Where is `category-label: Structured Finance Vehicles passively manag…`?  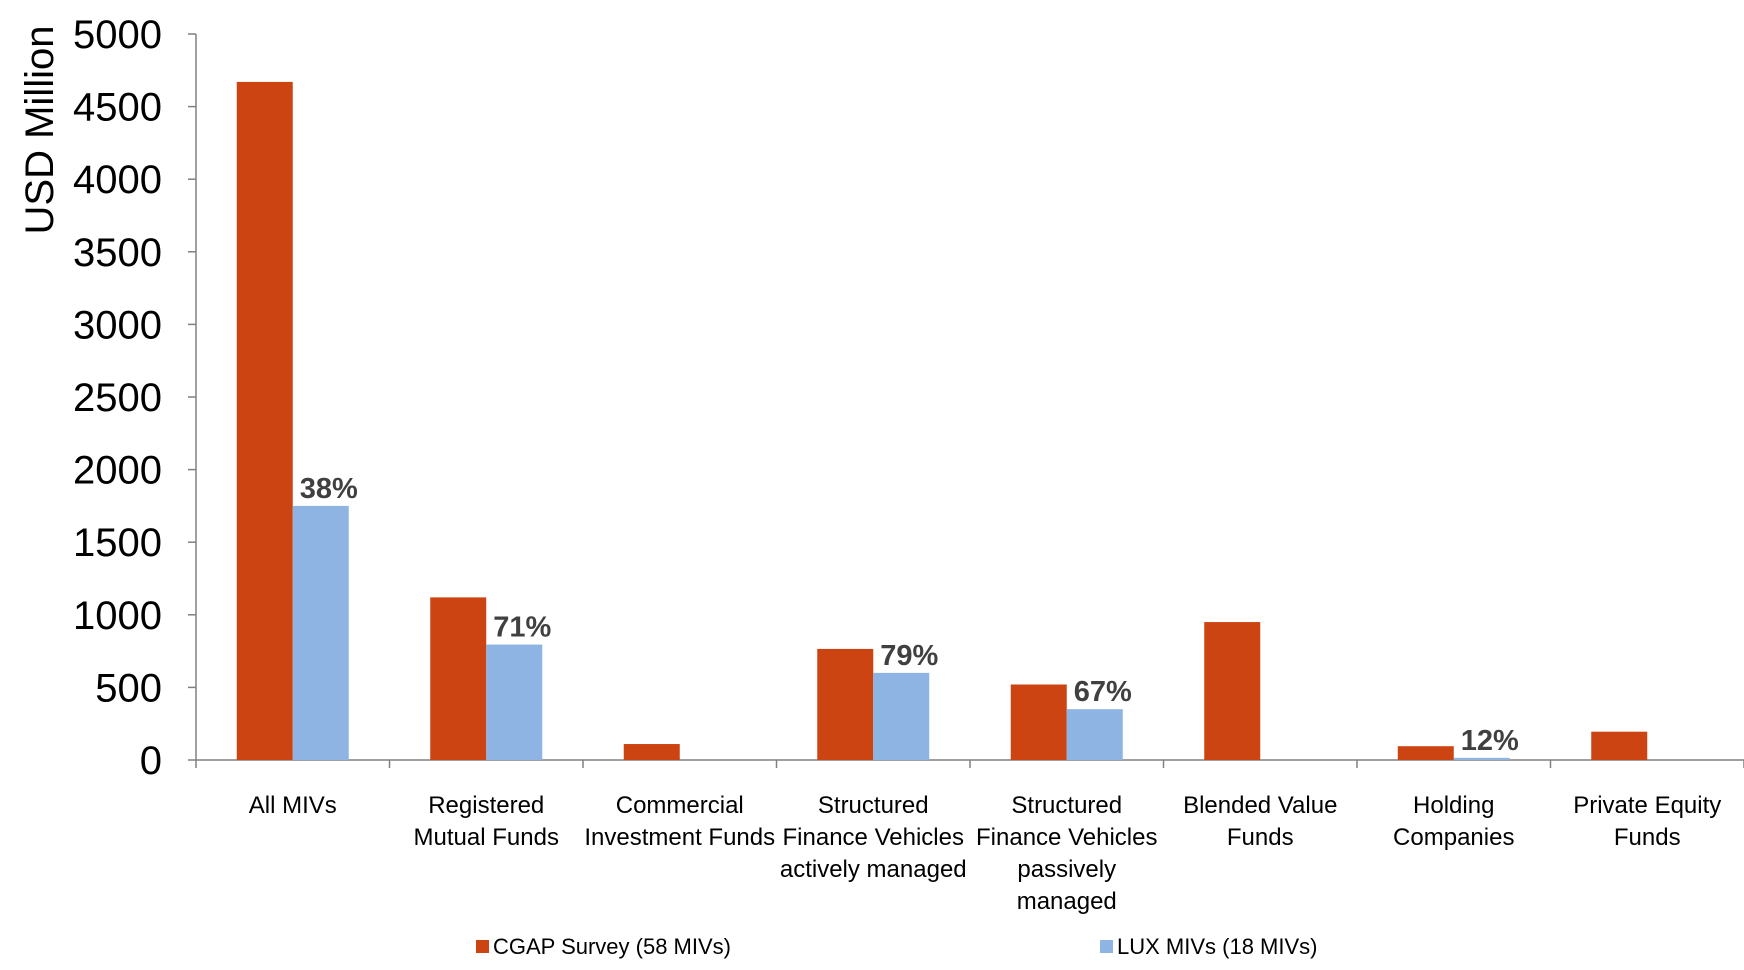
category-label: Structured Finance Vehicles passively manag… is located at coordinates (1066, 853).